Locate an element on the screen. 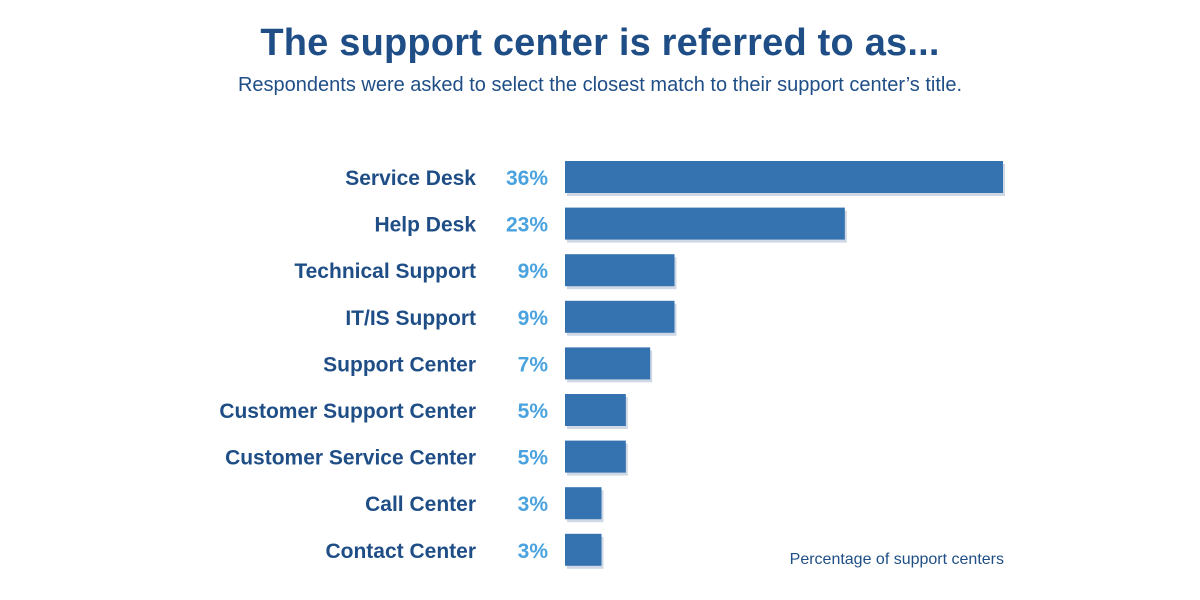 The image size is (1200, 600). bar-it-is-support is located at coordinates (620, 316).